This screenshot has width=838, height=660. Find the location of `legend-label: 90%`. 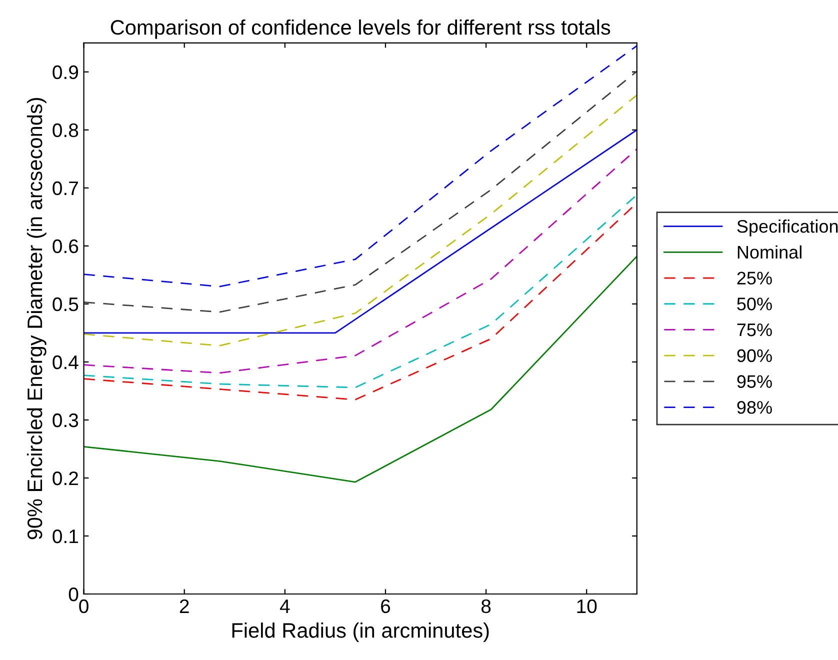

legend-label: 90% is located at coordinates (754, 355).